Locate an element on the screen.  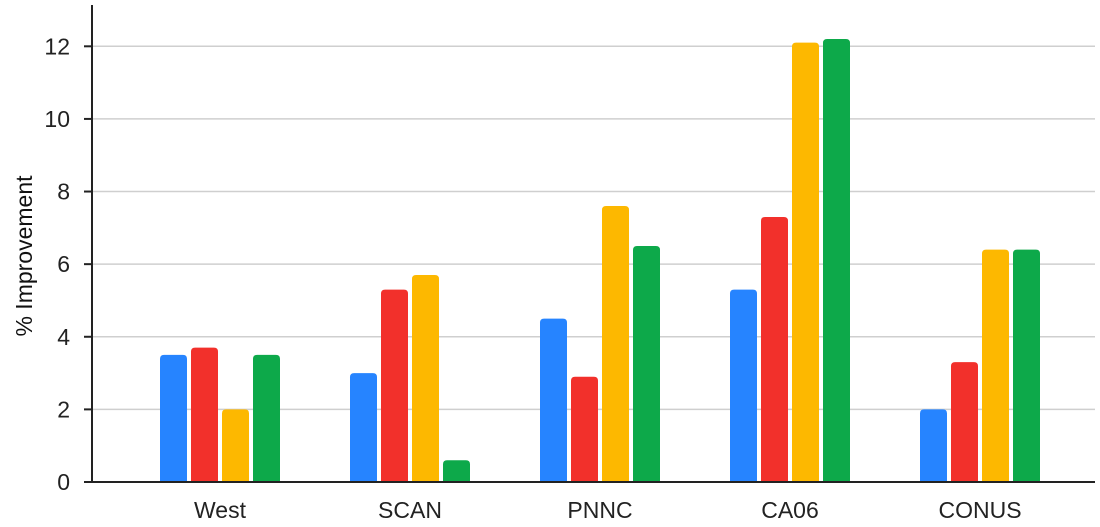
x-category-label: PNNC is located at coordinates (599, 510).